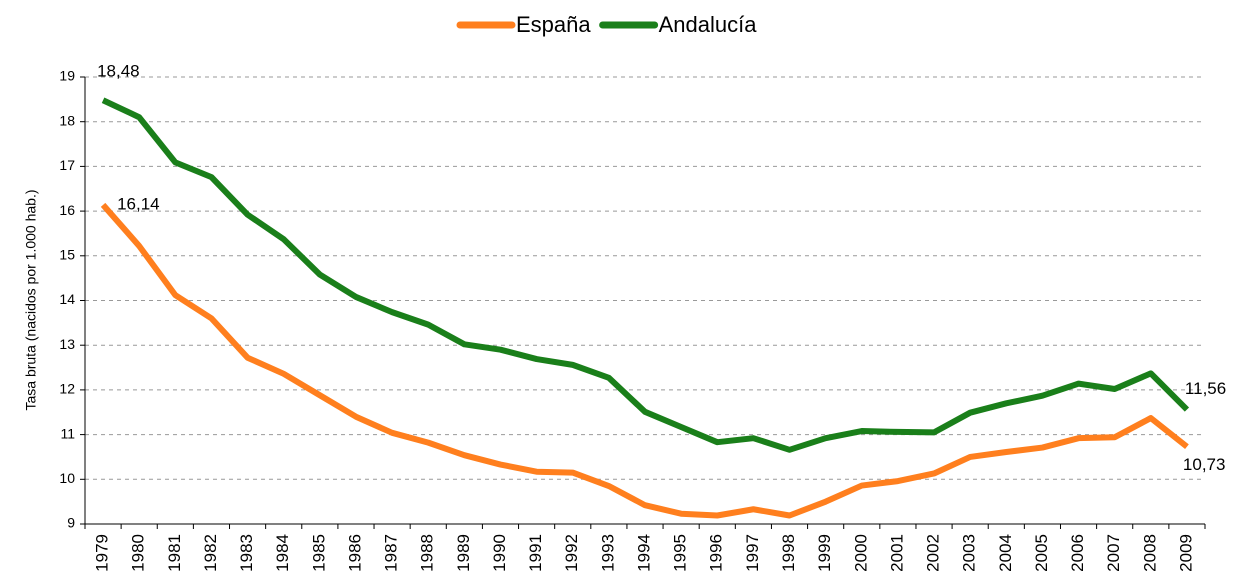  Describe the element at coordinates (67, 344) in the screenshot. I see `y-tick-label: 13` at that location.